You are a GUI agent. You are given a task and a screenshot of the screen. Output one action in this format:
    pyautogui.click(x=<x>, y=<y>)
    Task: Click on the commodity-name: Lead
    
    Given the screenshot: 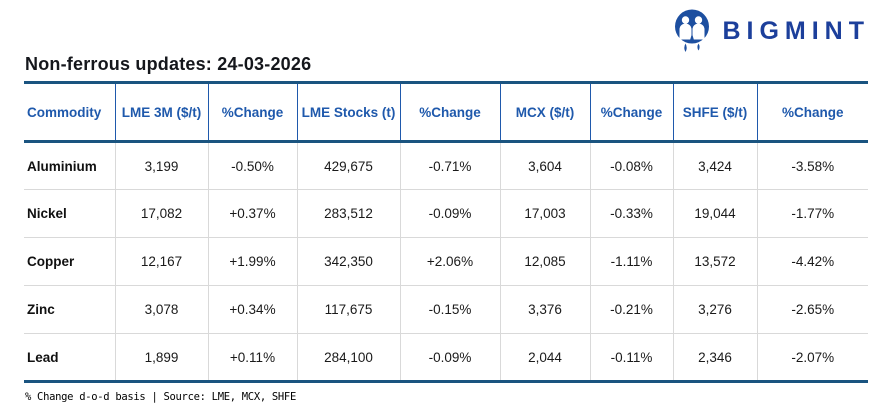 What is the action you would take?
    pyautogui.click(x=70, y=357)
    